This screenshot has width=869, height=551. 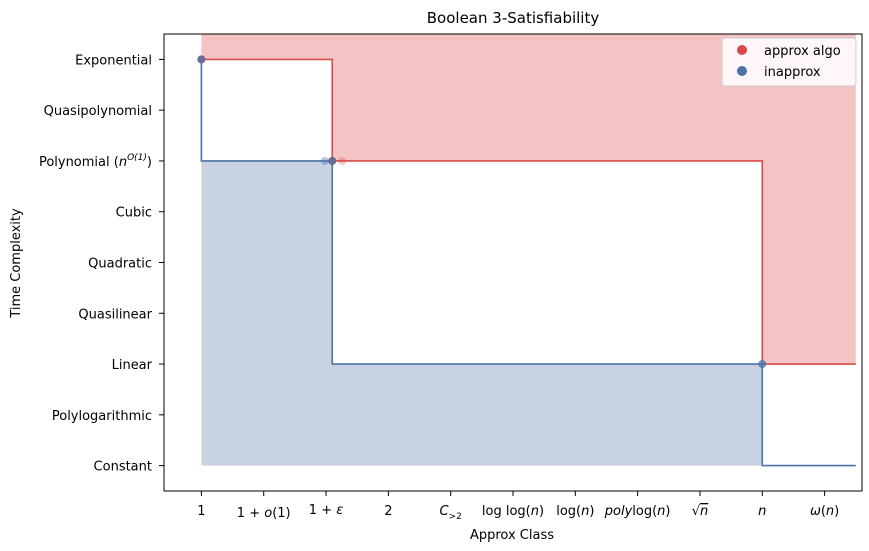 I want to click on x-tick-label: log log(n), so click(x=513, y=511).